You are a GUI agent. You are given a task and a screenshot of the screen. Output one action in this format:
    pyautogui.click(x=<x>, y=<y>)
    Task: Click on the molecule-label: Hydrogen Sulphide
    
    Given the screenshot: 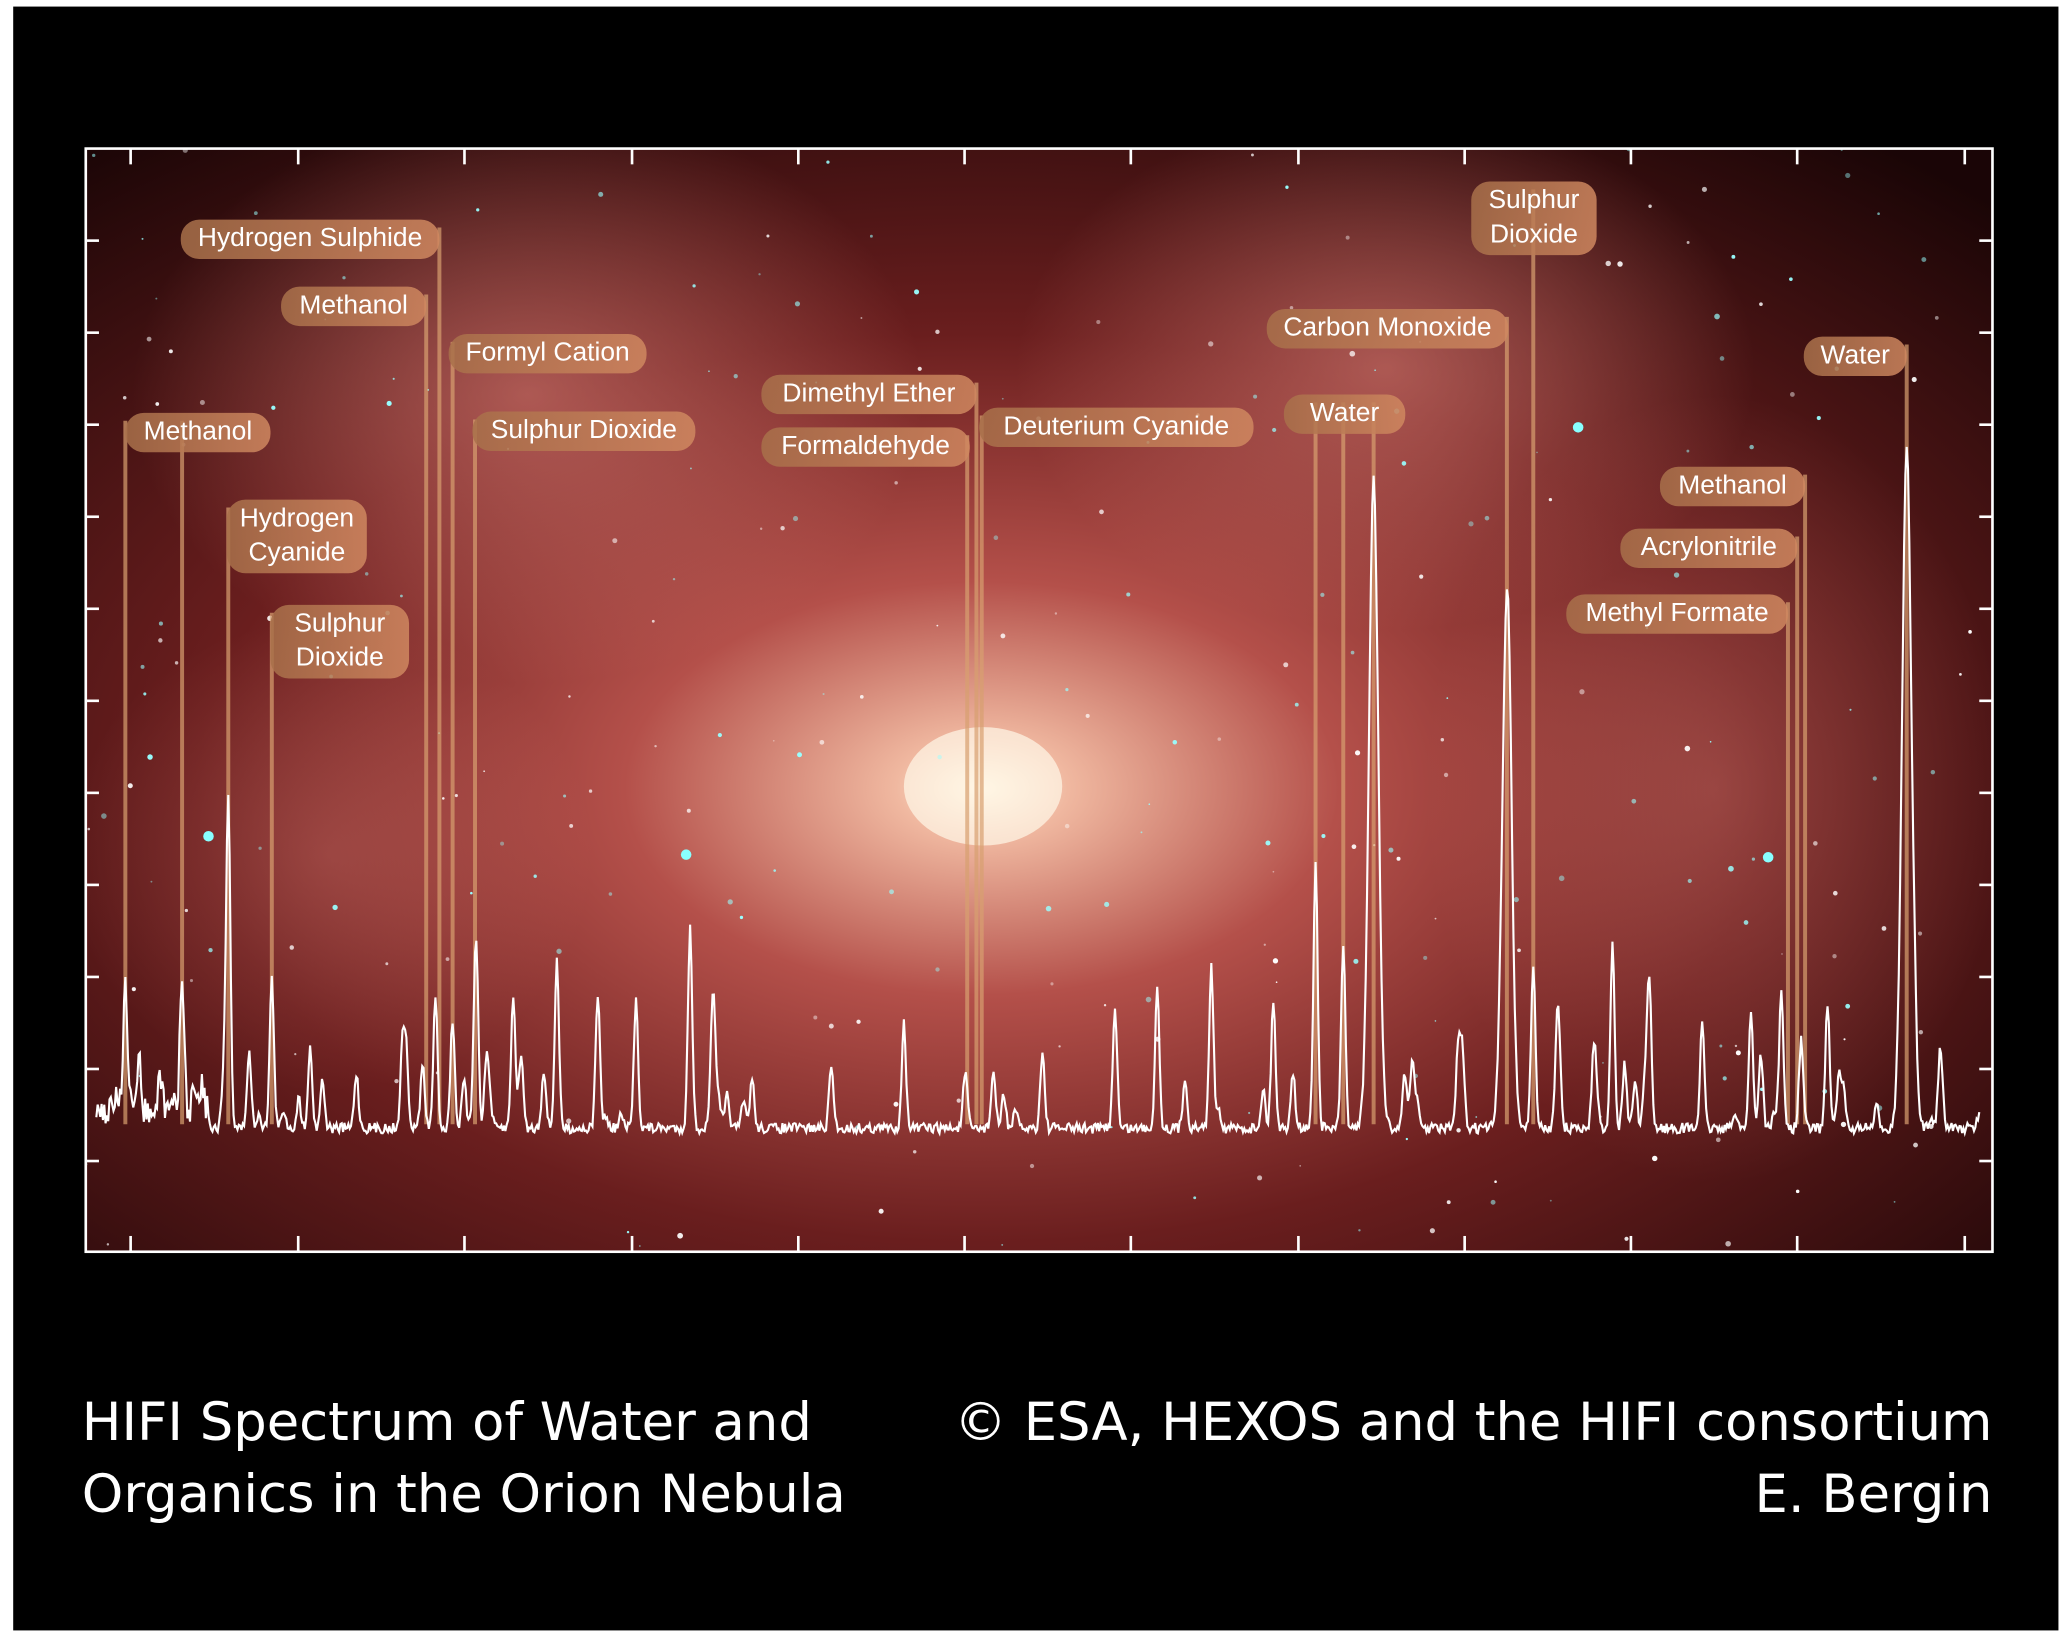 What is the action you would take?
    pyautogui.click(x=310, y=239)
    